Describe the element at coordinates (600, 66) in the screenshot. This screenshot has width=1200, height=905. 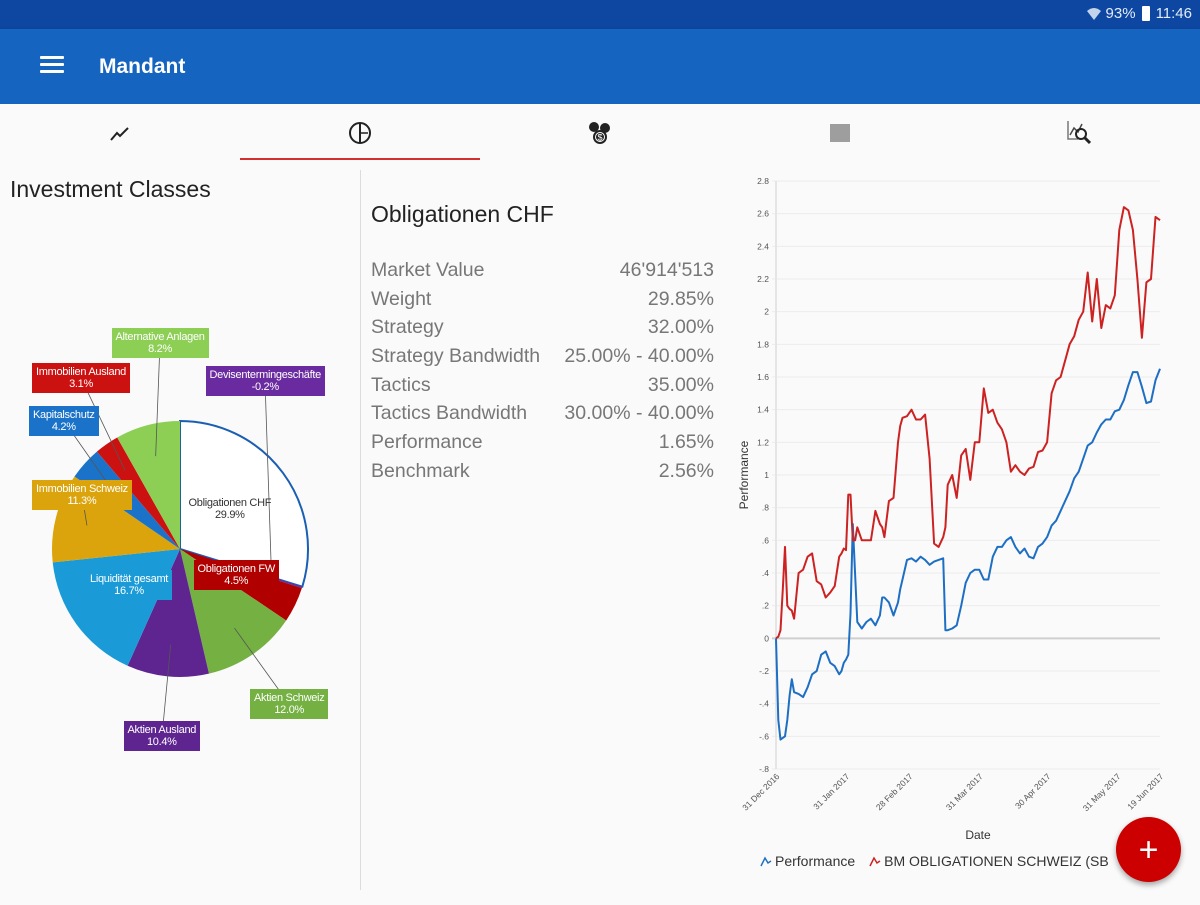
I see `app-bar: Mandant` at that location.